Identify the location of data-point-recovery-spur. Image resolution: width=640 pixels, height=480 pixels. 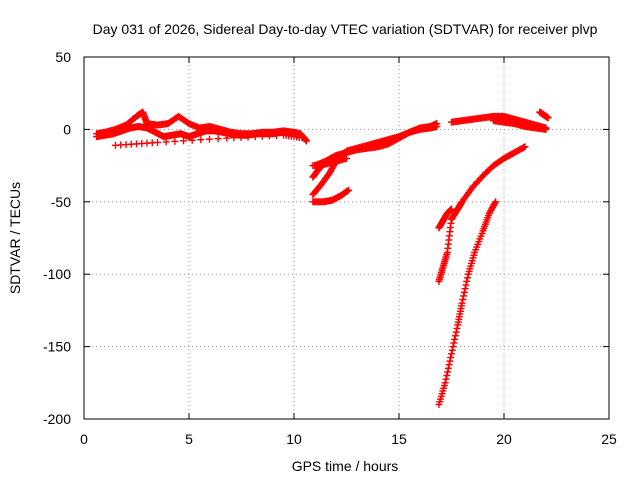
(451, 209).